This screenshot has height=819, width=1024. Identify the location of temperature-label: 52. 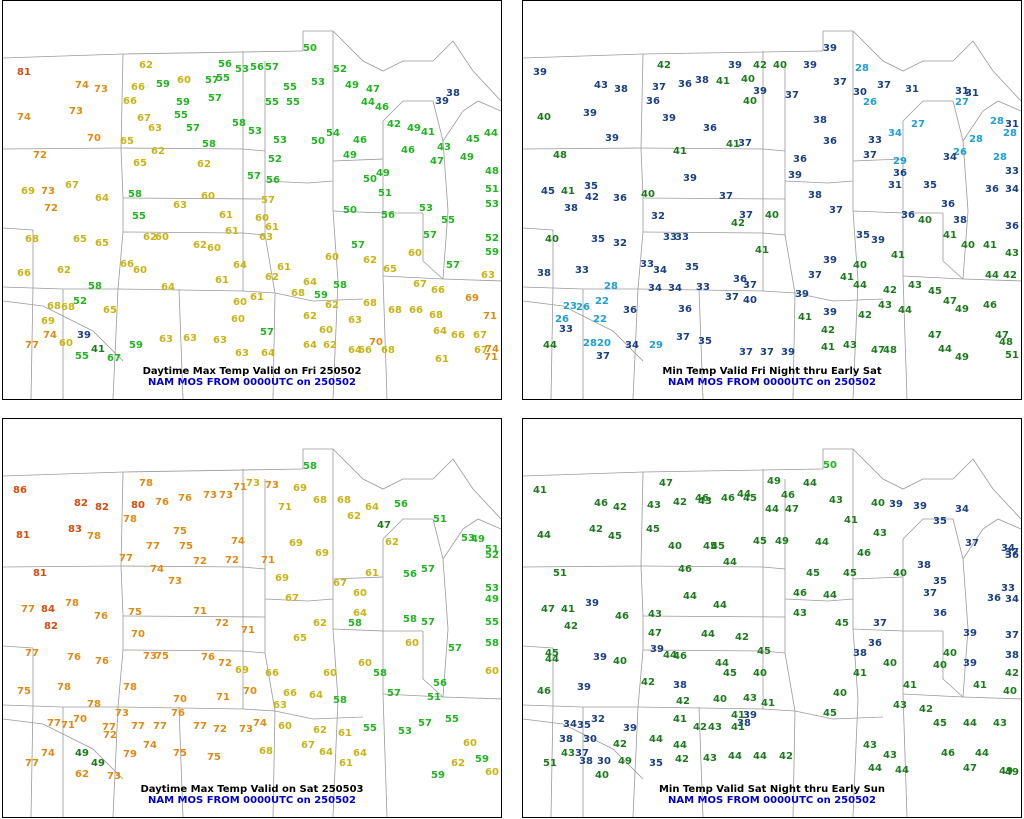
(492, 238).